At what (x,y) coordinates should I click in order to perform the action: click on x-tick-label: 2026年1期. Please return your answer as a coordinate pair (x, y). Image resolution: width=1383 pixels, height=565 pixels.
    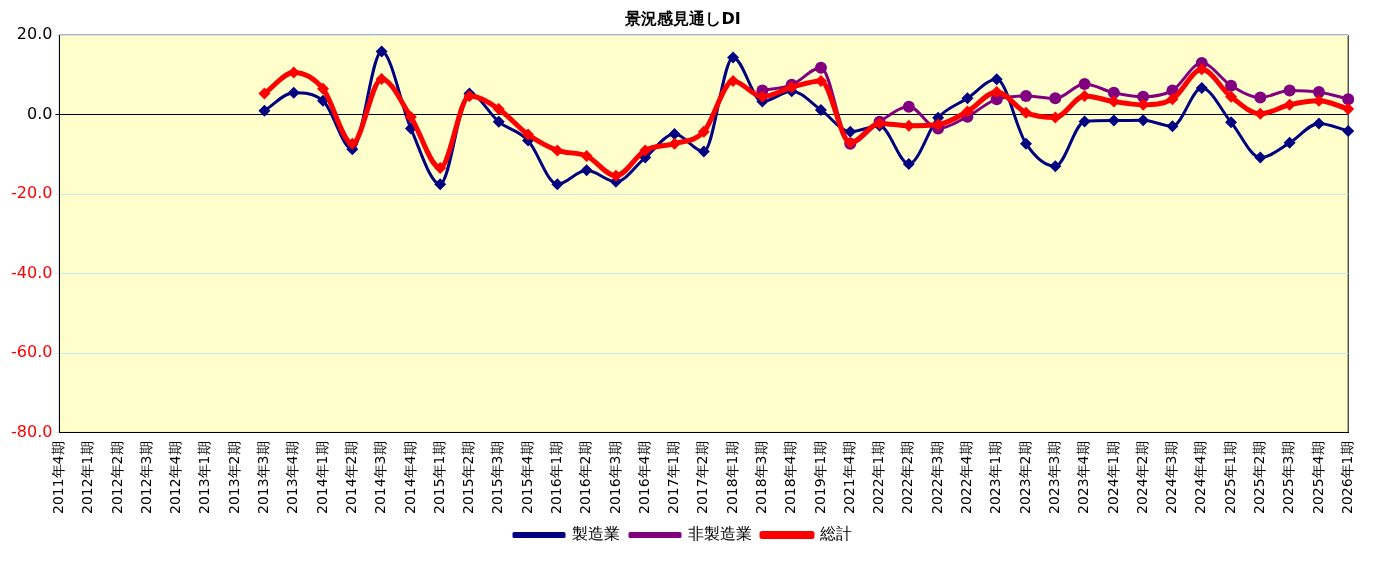
    Looking at the image, I should click on (1346, 478).